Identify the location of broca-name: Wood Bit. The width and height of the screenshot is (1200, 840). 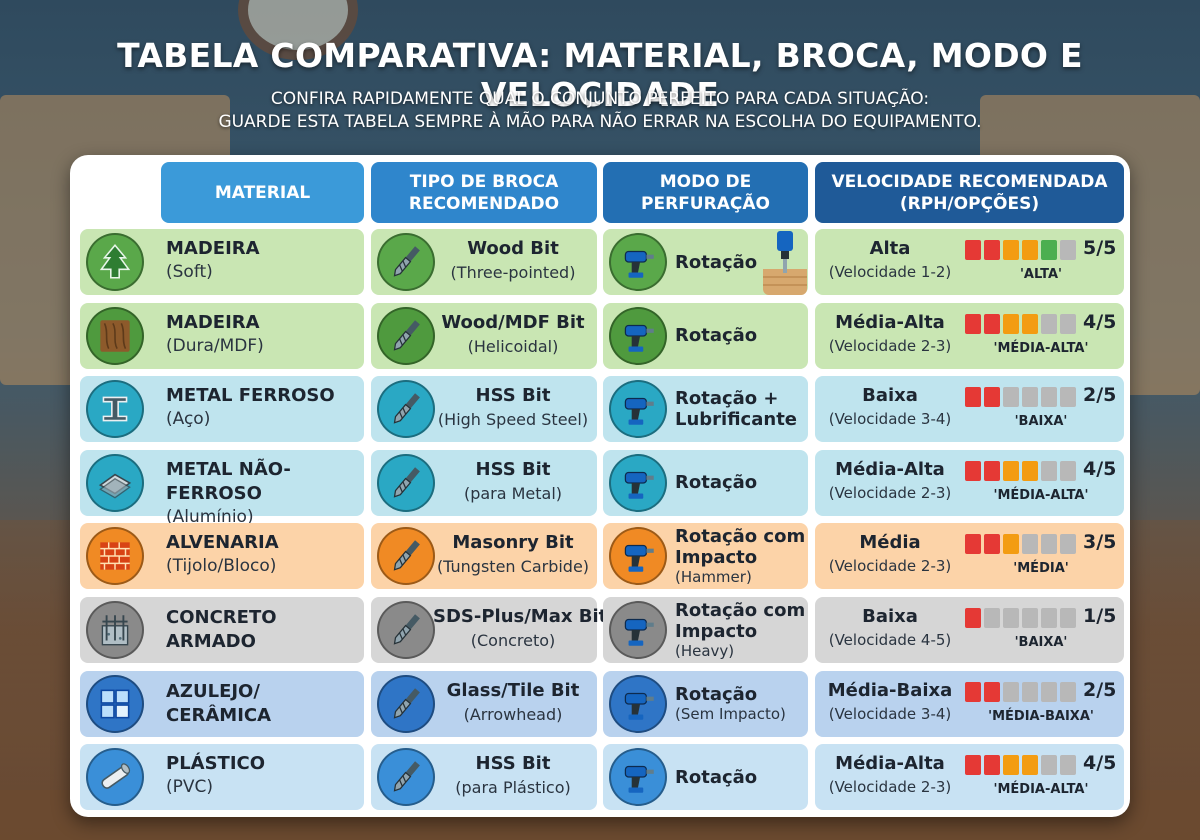
(513, 248).